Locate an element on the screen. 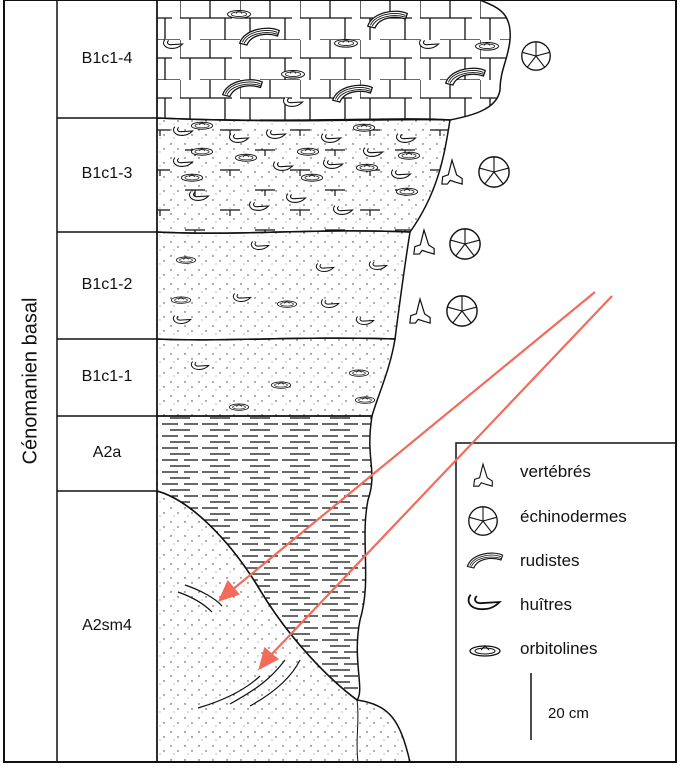 The width and height of the screenshot is (680, 770). legend-label: orbitolines is located at coordinates (559, 648).